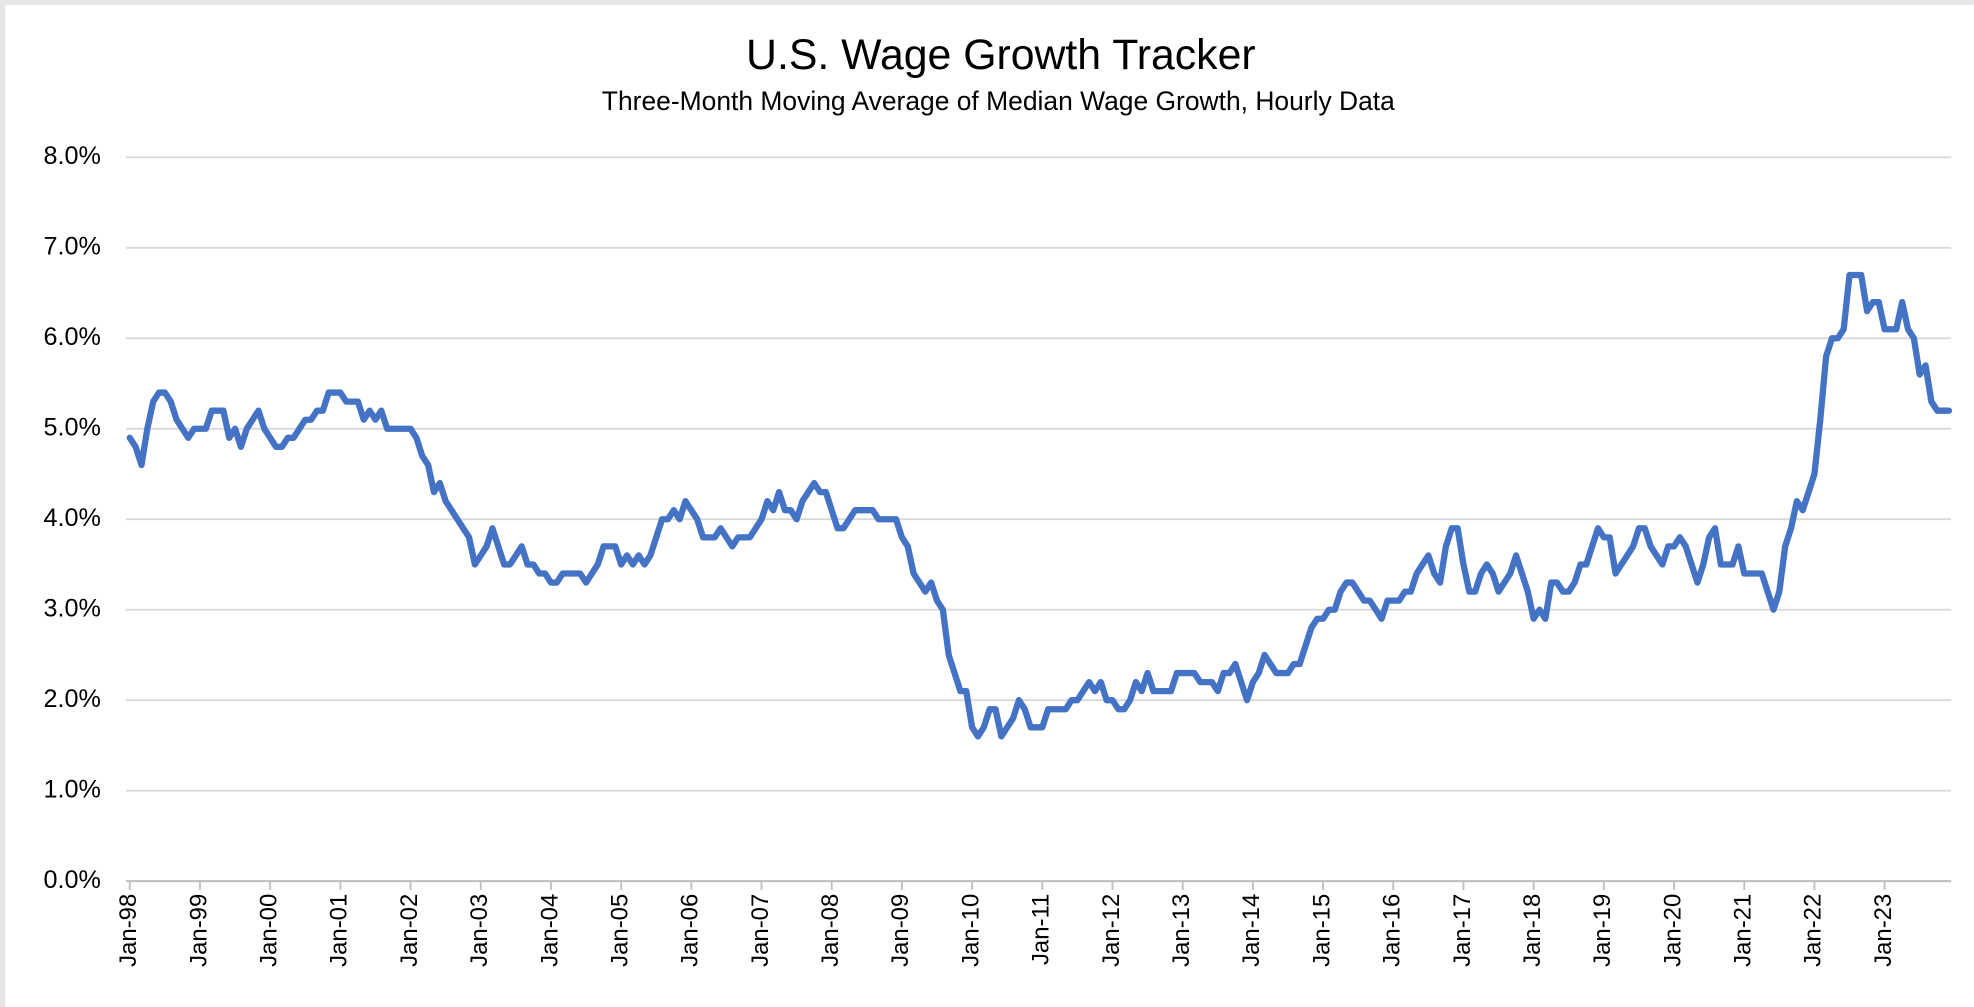 The image size is (1974, 1007). I want to click on y-tick-label: 5.0%, so click(71, 427).